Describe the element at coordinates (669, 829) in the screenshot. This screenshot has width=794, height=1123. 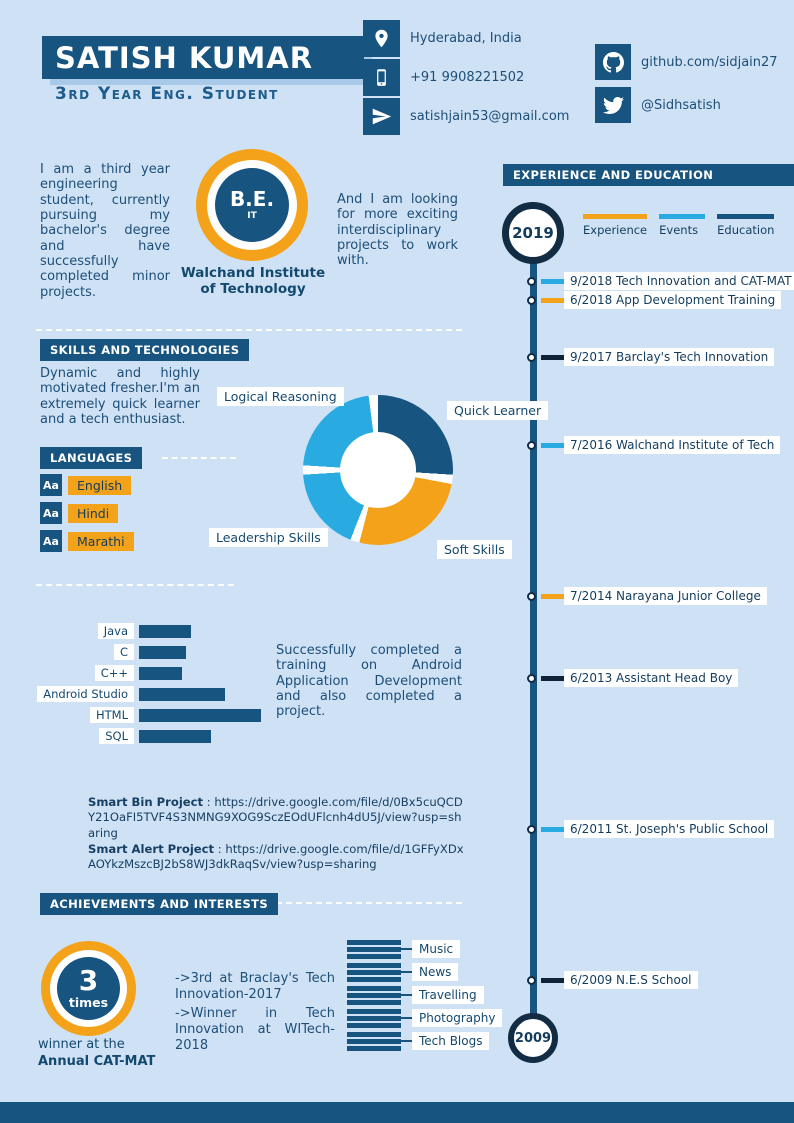
I see `timeline-entry-label: 6/2011 St. Joseph's Public School` at that location.